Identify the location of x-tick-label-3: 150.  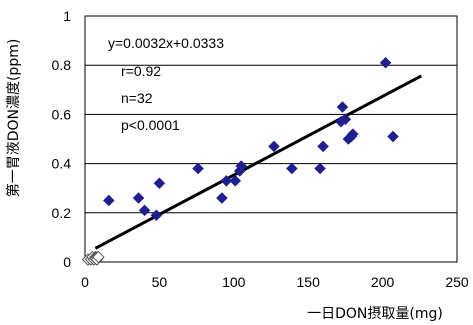
(309, 282).